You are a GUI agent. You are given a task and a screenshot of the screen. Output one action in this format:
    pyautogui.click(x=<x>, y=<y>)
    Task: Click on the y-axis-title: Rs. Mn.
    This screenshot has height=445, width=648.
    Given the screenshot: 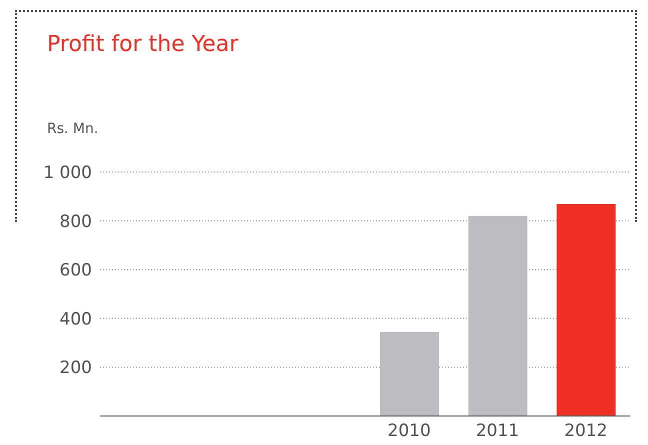 What is the action you would take?
    pyautogui.click(x=72, y=129)
    